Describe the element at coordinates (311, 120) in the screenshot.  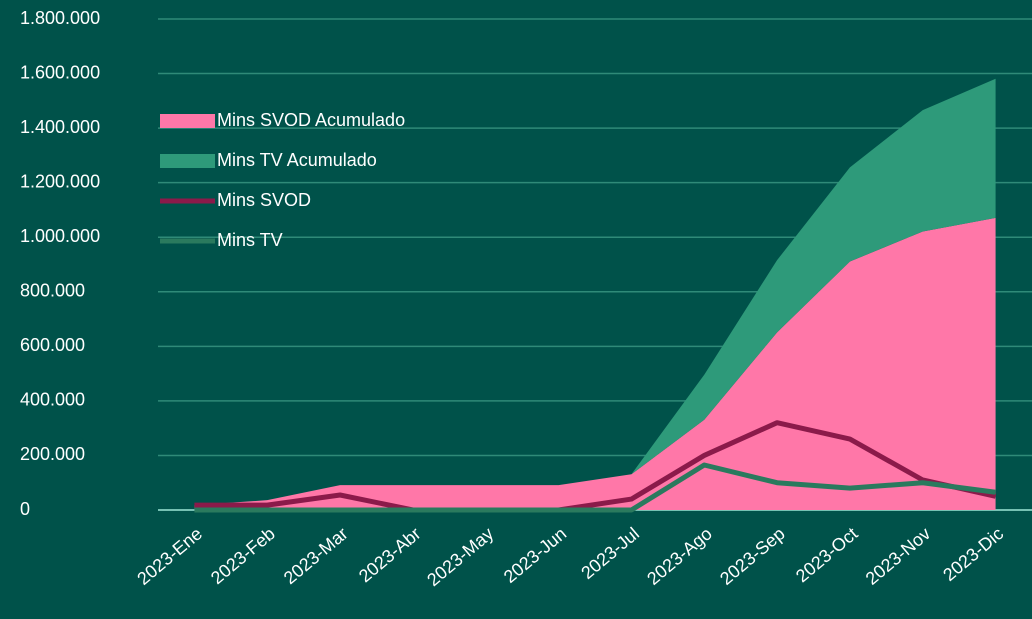
I see `legend-label: Mins SVOD Acumulado` at that location.